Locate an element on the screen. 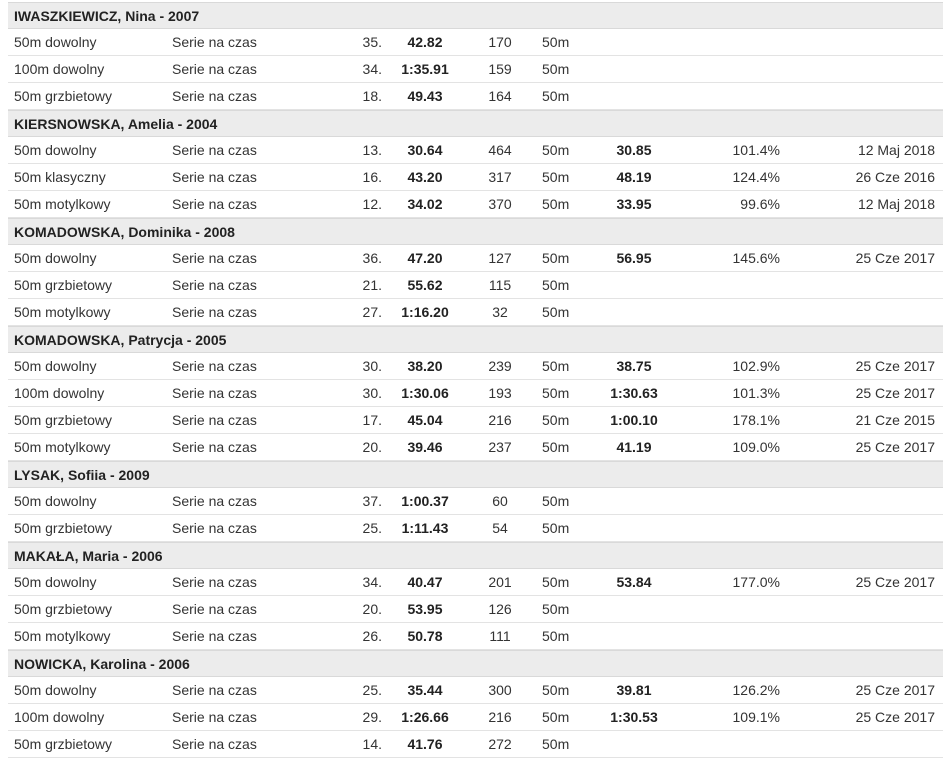 This screenshot has height=758, width=951. pb-percentage: 126.2% is located at coordinates (756, 690).